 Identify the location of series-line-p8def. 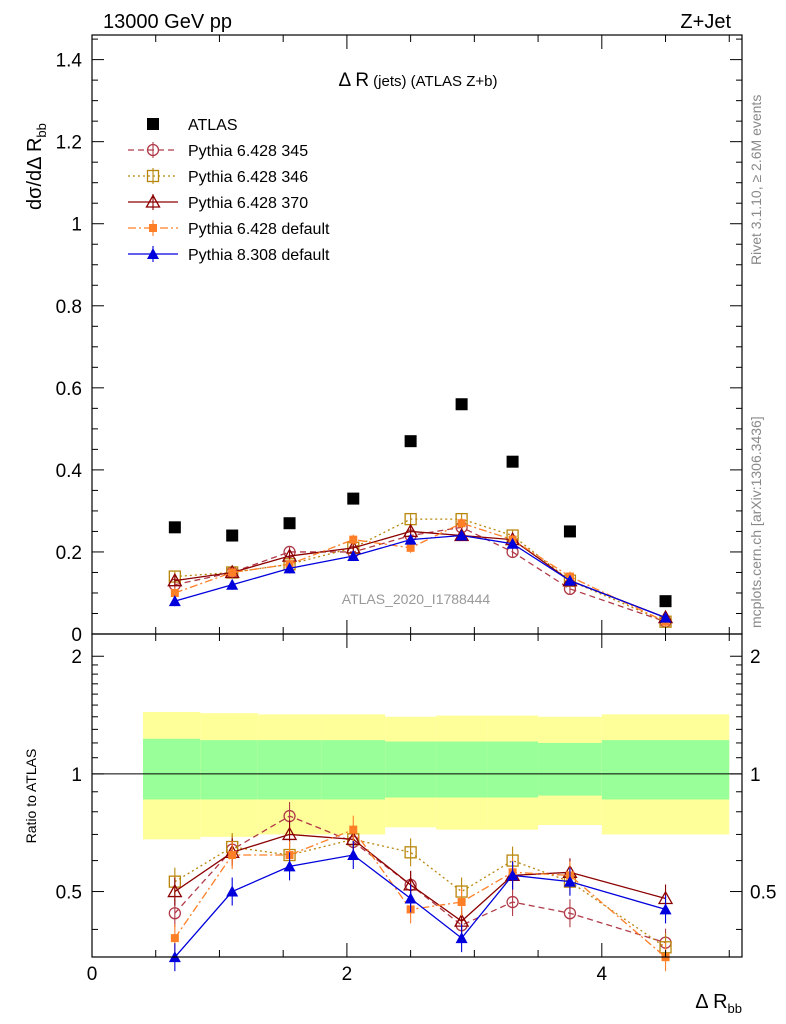
(420, 906).